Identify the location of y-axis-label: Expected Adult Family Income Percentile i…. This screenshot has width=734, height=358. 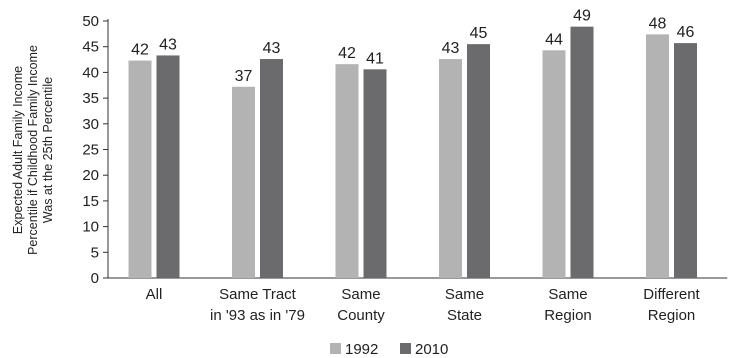
(33, 150).